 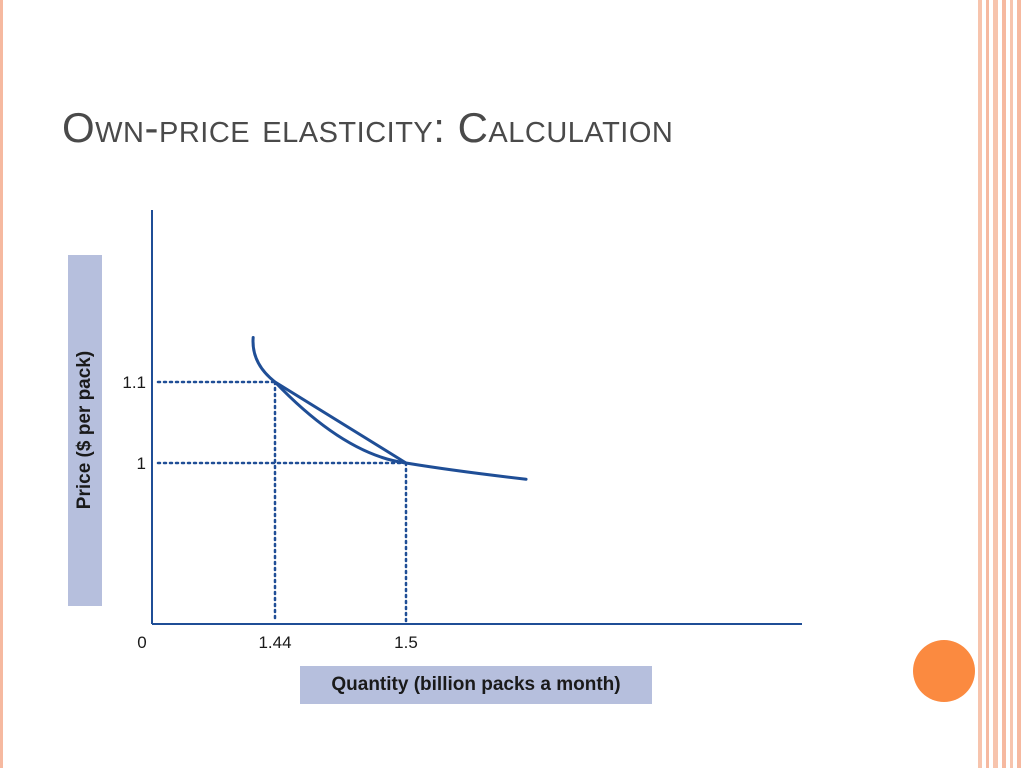 I want to click on x-axis-label: Quantity (billion packs a month), so click(x=476, y=684).